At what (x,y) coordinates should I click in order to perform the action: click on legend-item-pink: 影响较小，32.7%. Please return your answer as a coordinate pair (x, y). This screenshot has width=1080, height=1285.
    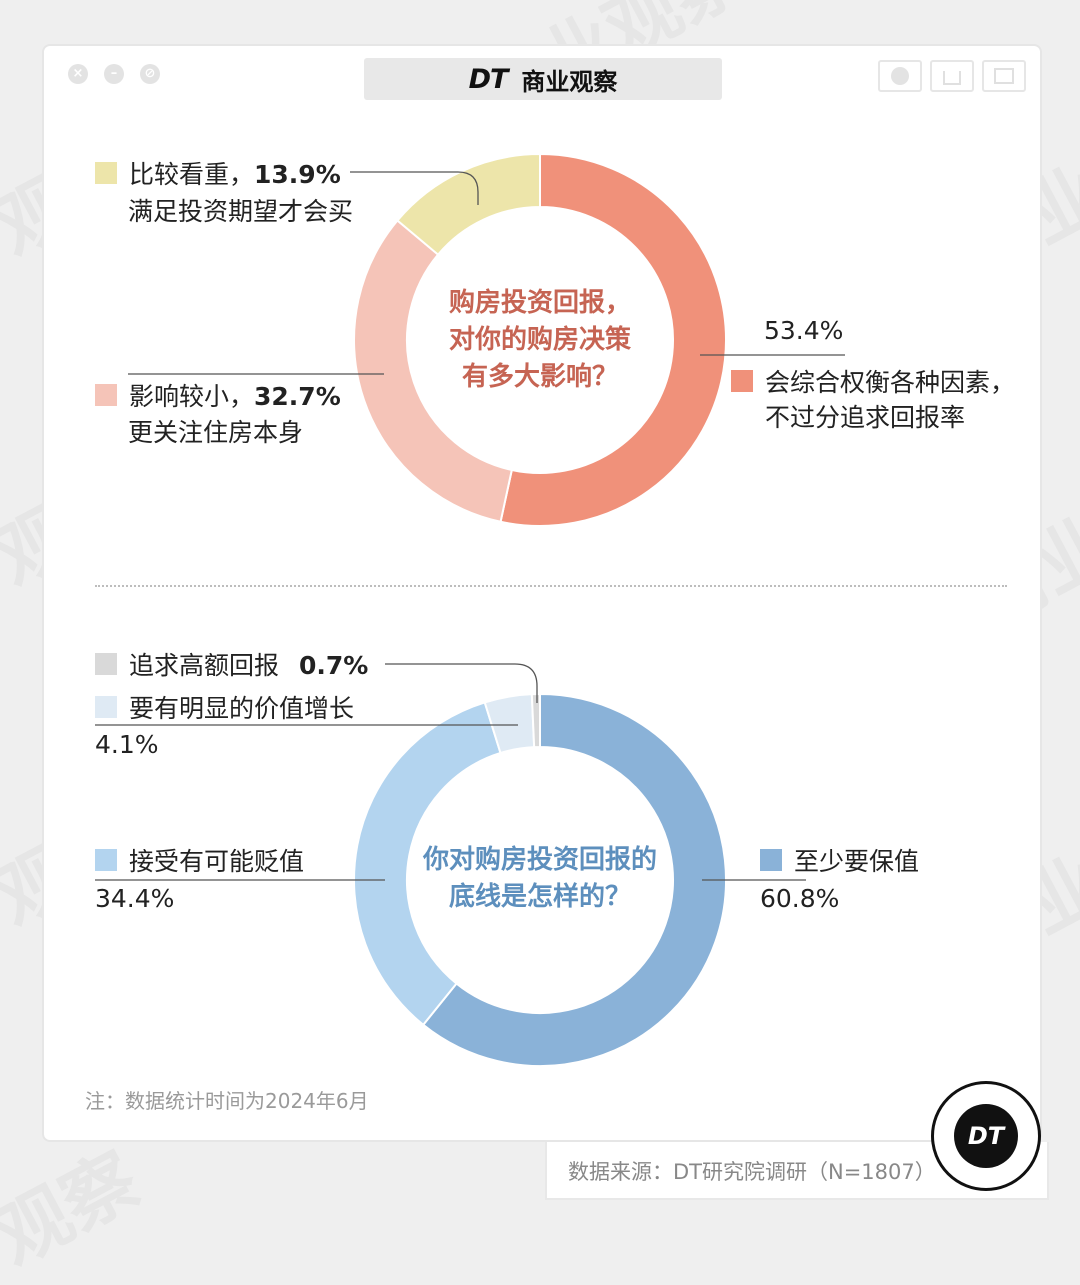
    Looking at the image, I should click on (218, 395).